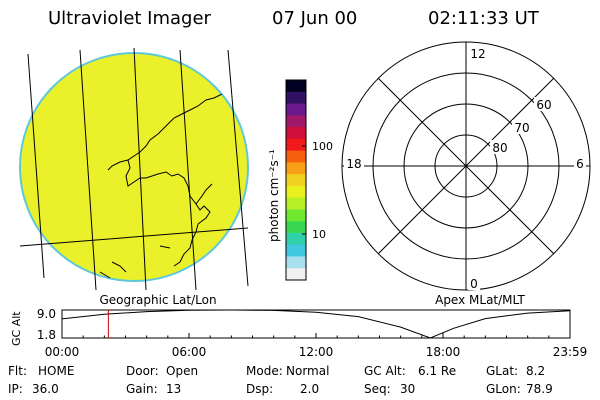 Image resolution: width=600 pixels, height=400 pixels. I want to click on info-value-mode: Normal, so click(307, 371).